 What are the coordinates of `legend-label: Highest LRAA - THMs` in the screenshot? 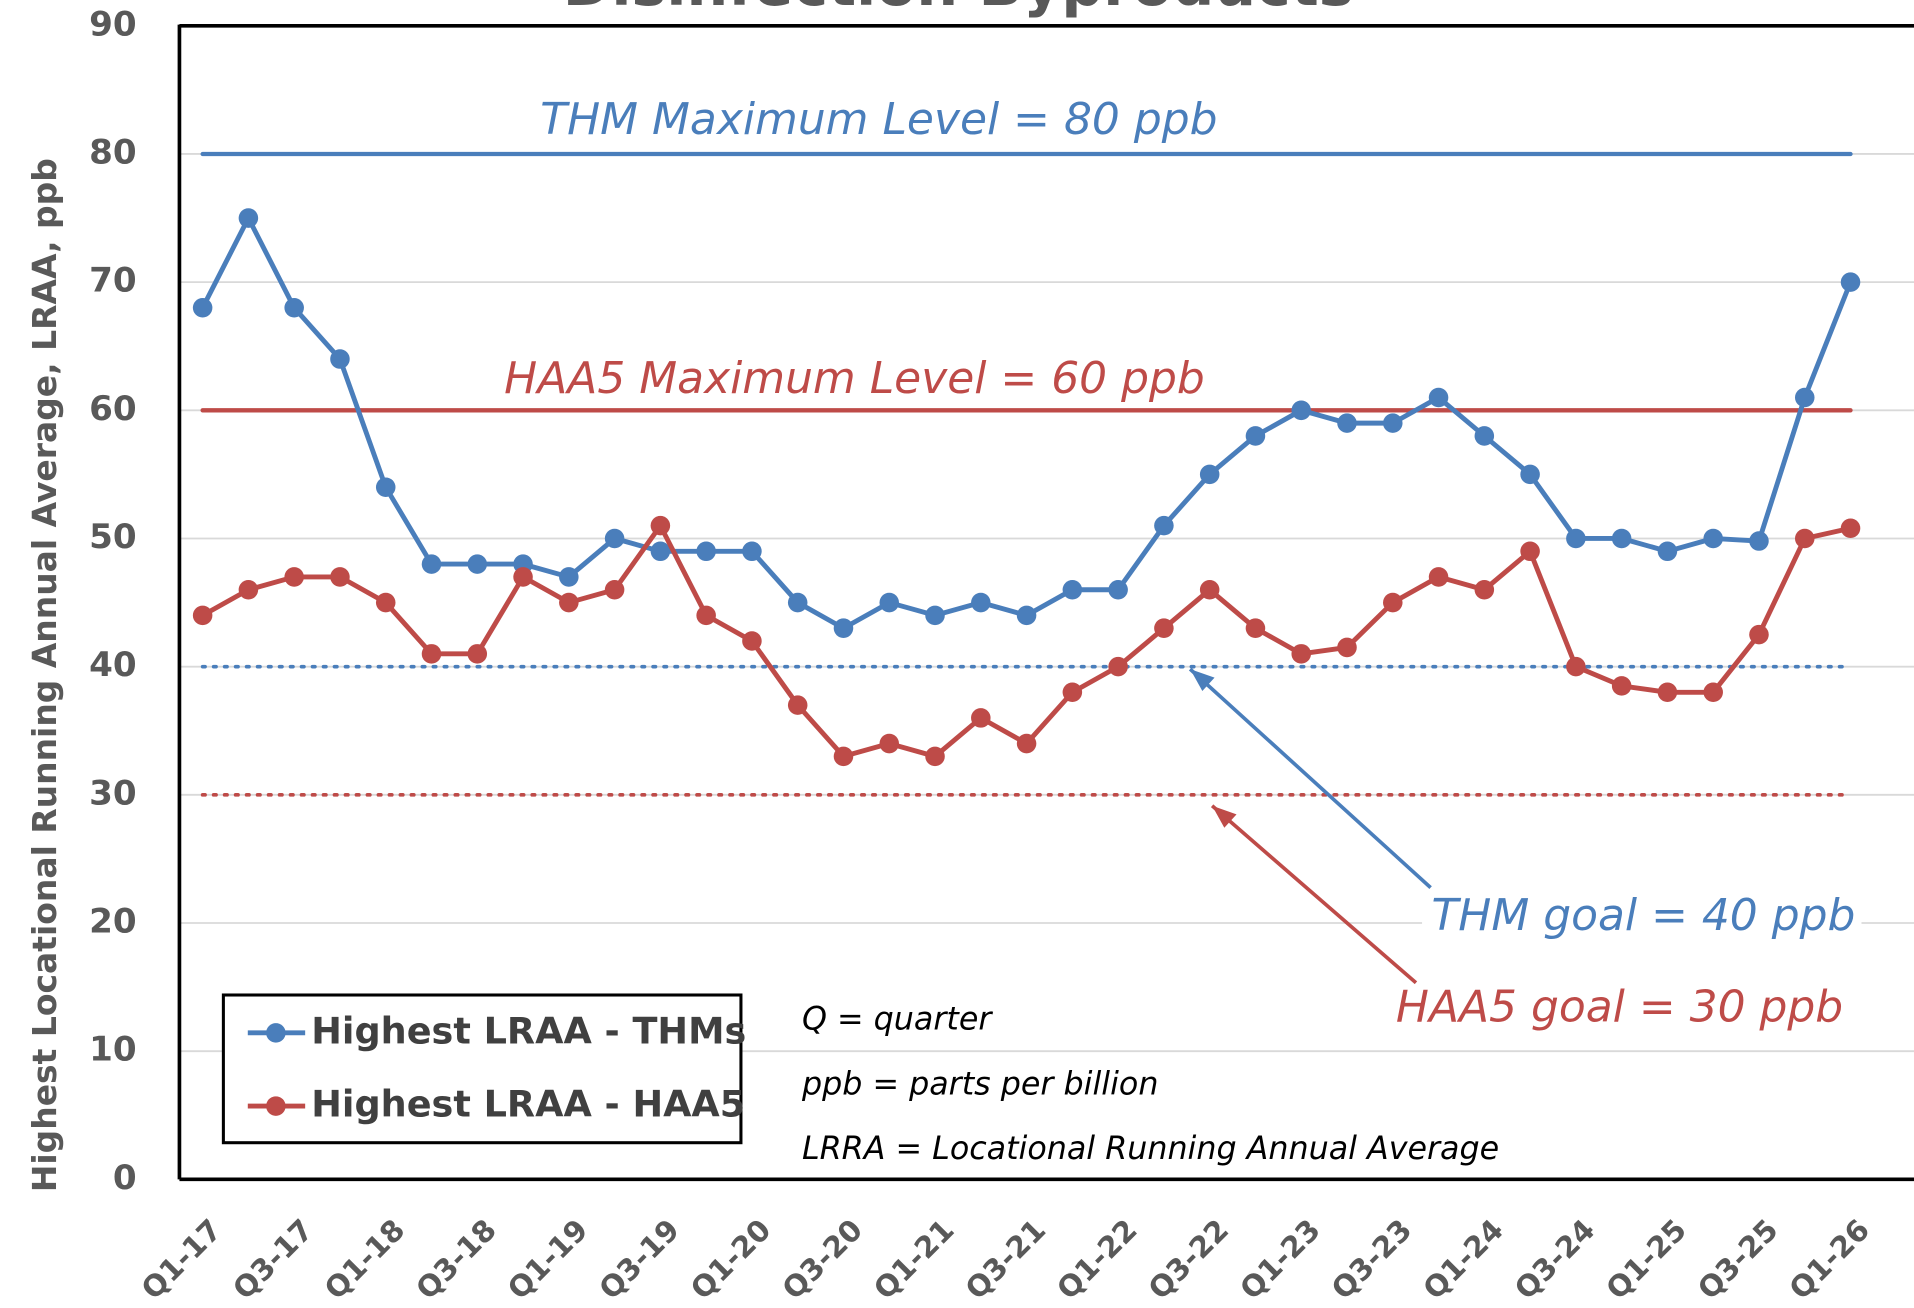 It's located at (528, 1030).